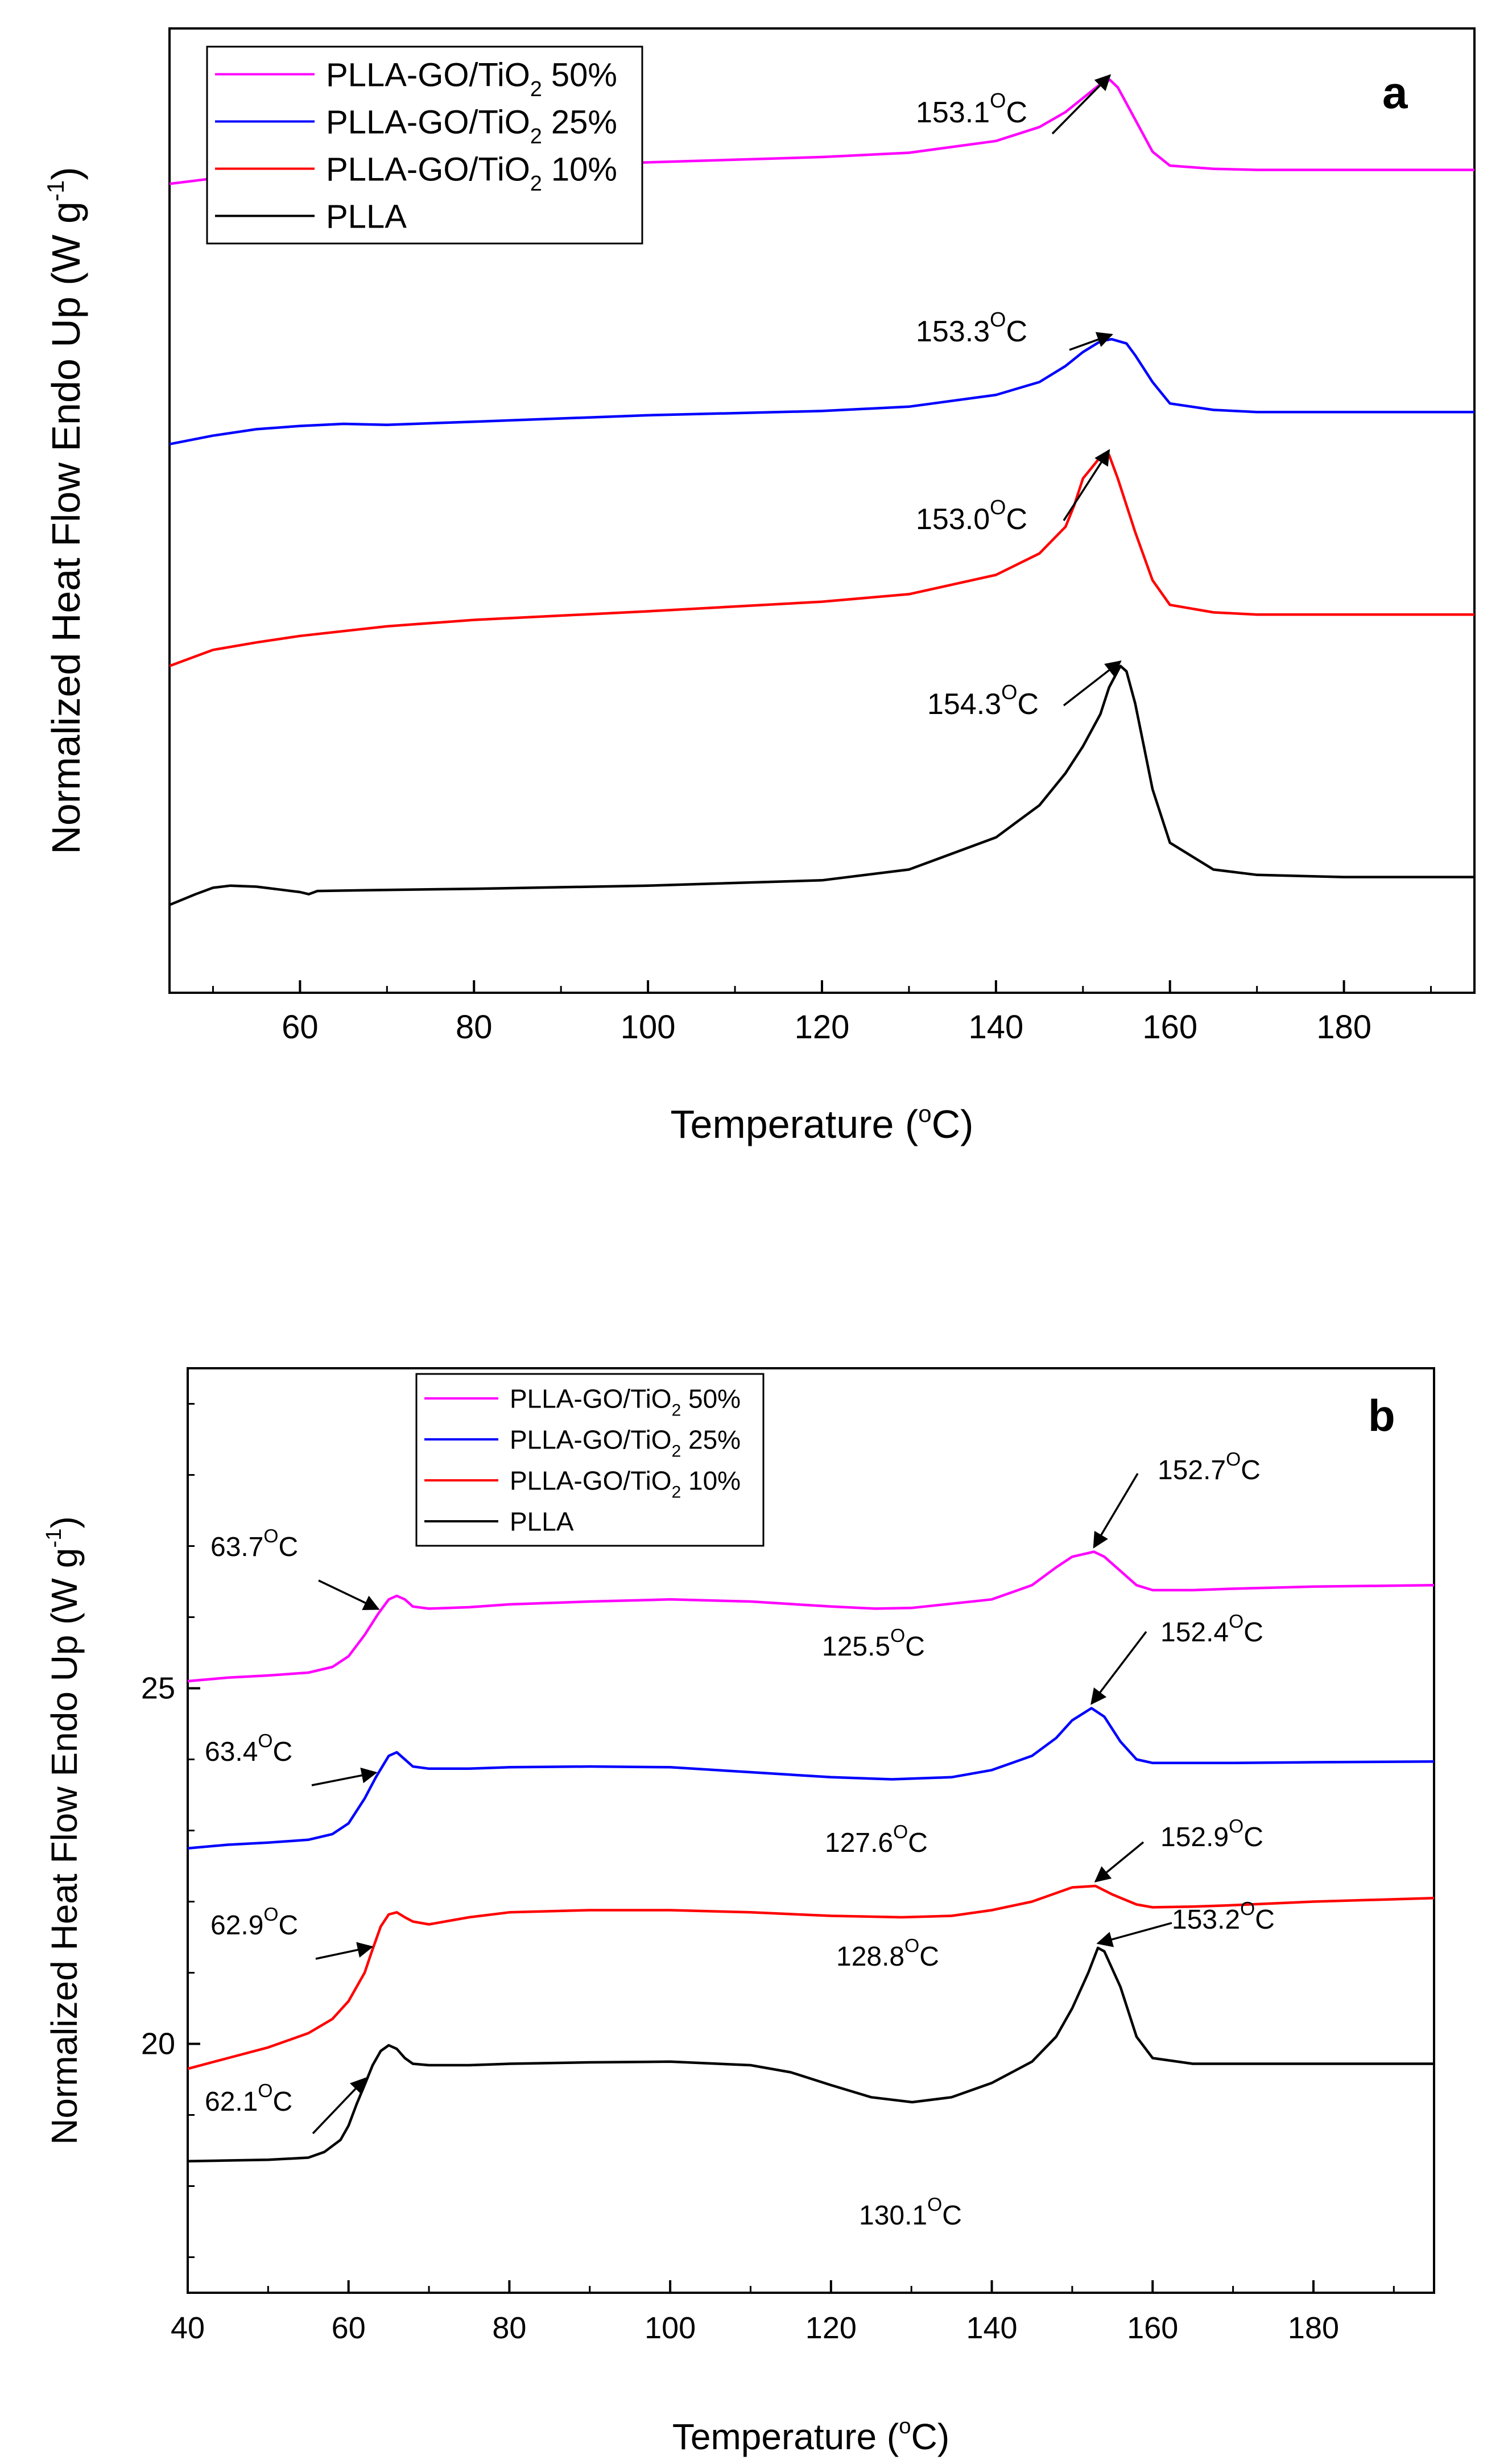 The image size is (1508, 2464). Describe the element at coordinates (188, 2328) in the screenshot. I see `x-tick-label: 40` at that location.